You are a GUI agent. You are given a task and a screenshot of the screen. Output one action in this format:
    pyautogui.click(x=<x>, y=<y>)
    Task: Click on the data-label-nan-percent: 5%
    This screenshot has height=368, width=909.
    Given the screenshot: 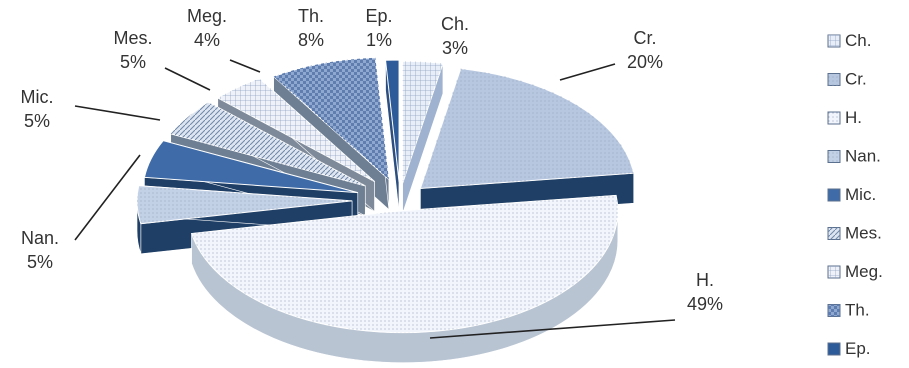 What is the action you would take?
    pyautogui.click(x=40, y=262)
    